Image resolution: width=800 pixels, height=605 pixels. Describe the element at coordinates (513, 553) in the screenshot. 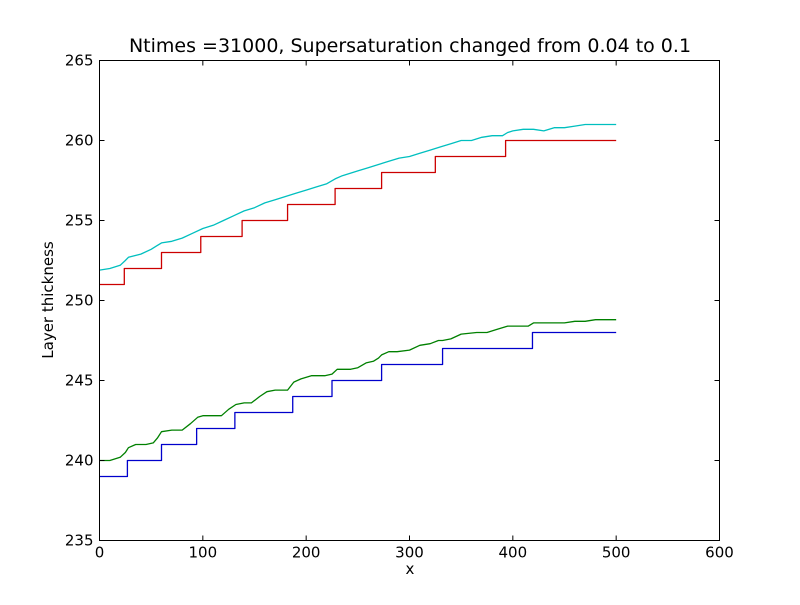

I see `x-tick-label: 400` at that location.